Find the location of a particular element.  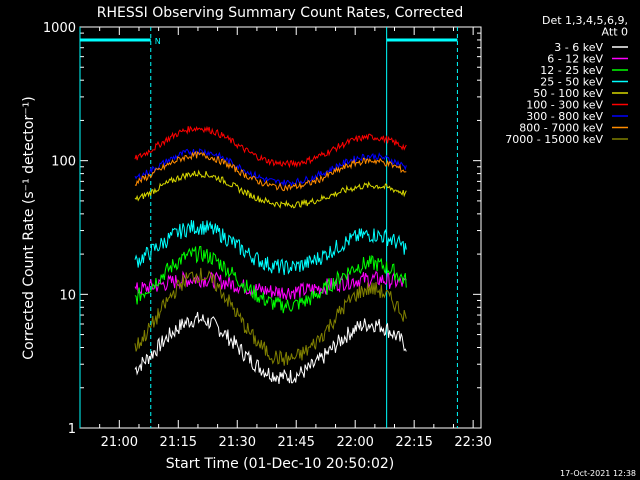

legend-entry-label: 25 - 50 keV is located at coordinates (571, 82).